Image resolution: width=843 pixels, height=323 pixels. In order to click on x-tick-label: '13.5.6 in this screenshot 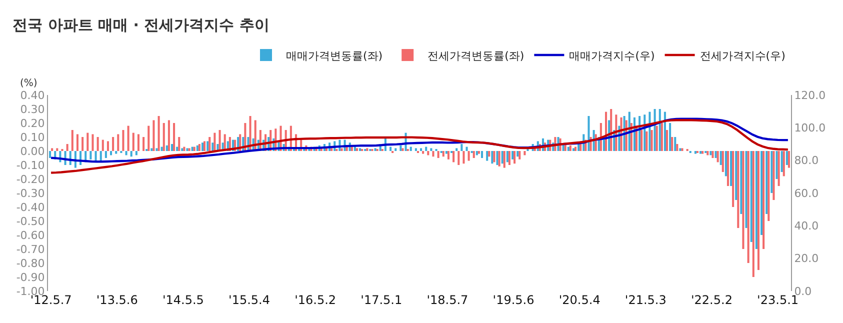, I will do `click(117, 300)`.